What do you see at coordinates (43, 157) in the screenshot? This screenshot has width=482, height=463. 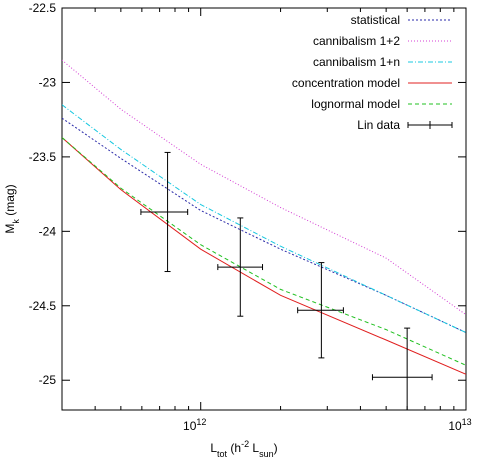 I see `y-tick-label: -23.5` at bounding box center [43, 157].